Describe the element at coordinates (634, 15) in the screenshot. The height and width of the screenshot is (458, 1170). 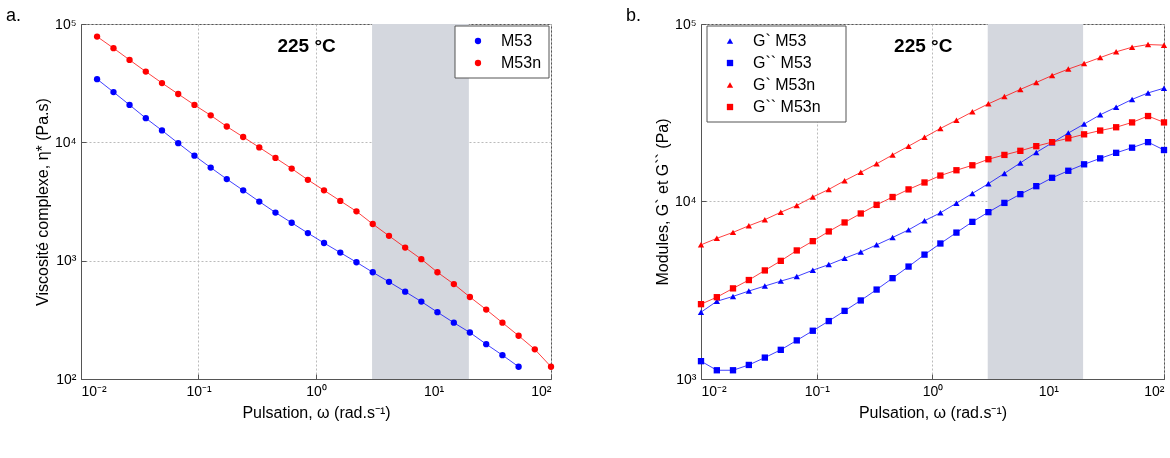
I see `chart-title: b.` at that location.